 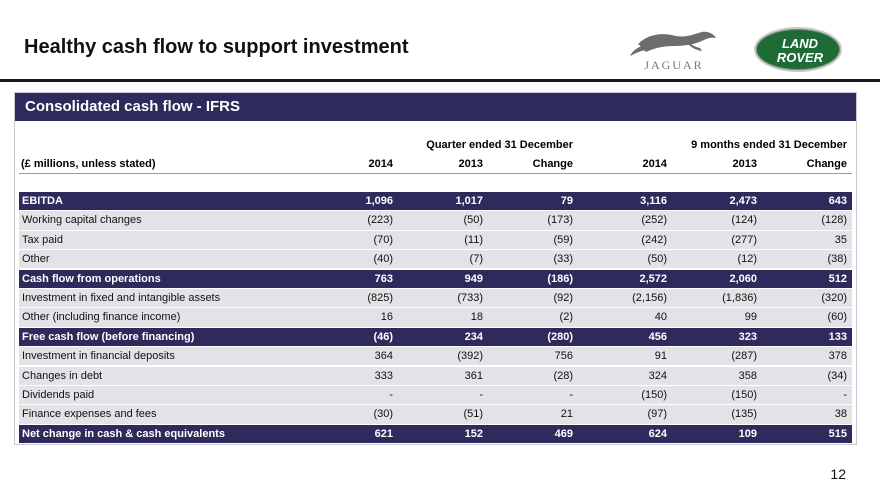 What do you see at coordinates (560, 278) in the screenshot?
I see `row-value: (186)` at bounding box center [560, 278].